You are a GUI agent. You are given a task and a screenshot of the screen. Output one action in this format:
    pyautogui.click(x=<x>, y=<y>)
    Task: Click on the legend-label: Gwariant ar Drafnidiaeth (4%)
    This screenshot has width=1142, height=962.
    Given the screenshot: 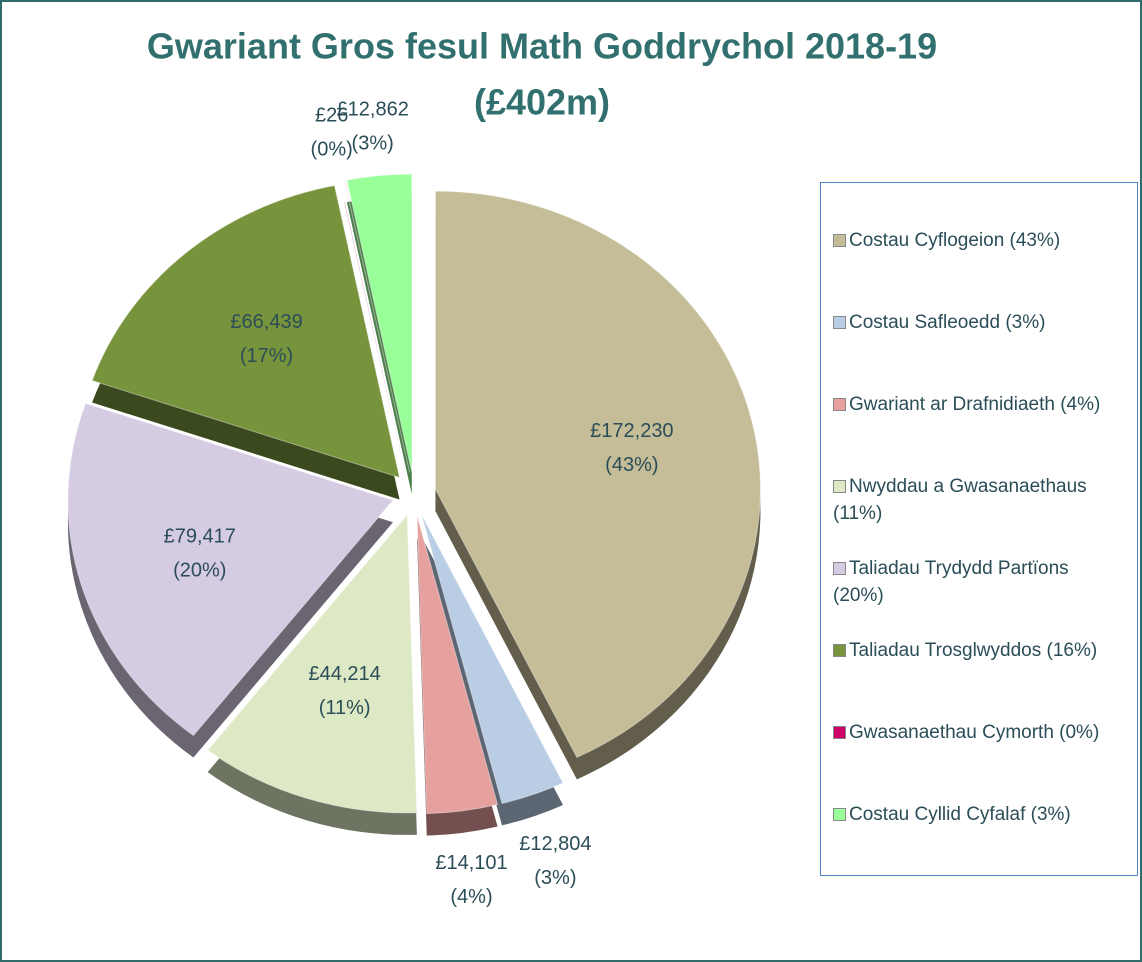 What is the action you would take?
    pyautogui.click(x=975, y=404)
    